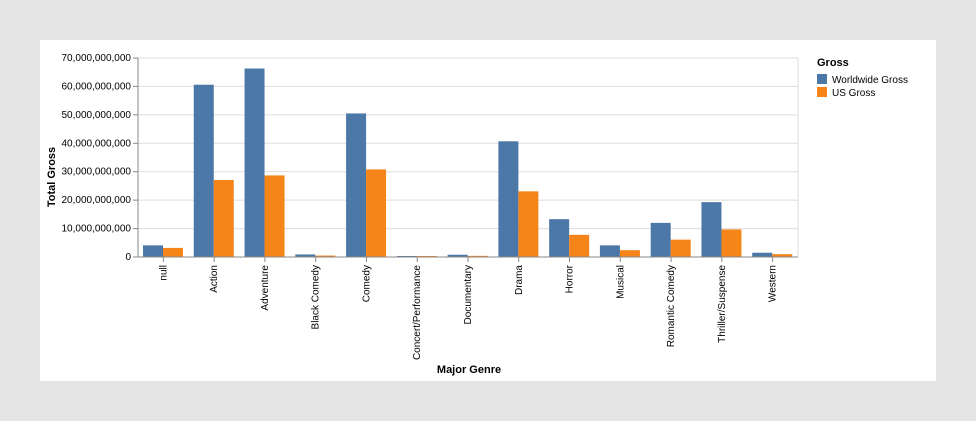 Image resolution: width=976 pixels, height=421 pixels. I want to click on x-tick-label: Documentary, so click(468, 294).